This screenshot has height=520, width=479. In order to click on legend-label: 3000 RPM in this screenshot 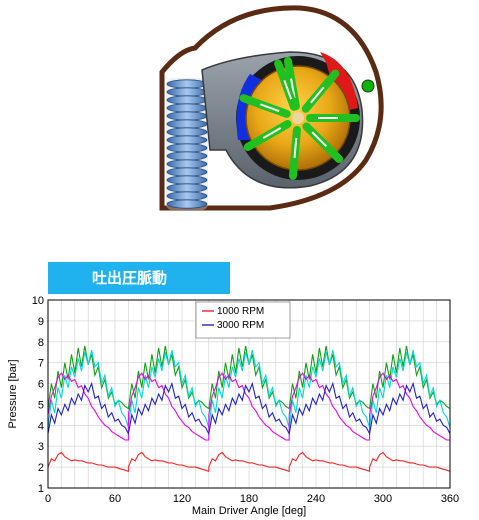, I will do `click(240, 325)`.